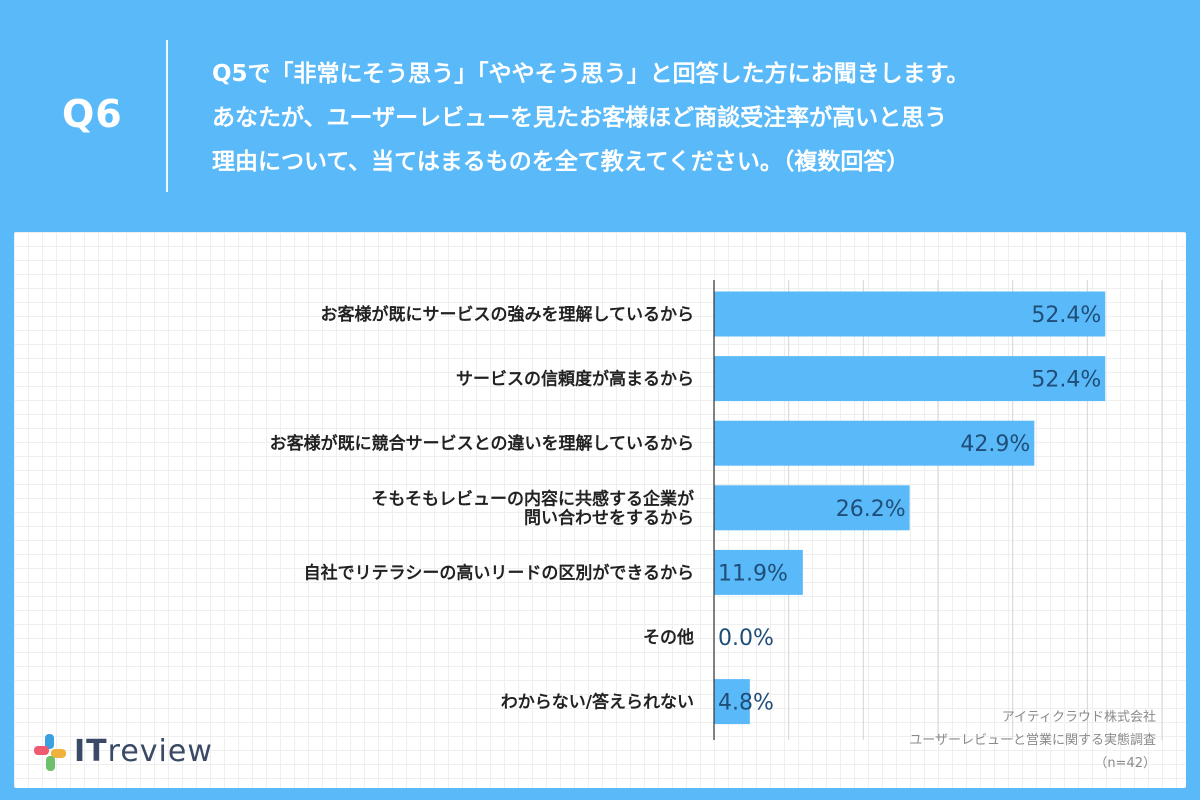  What do you see at coordinates (91, 751) in the screenshot?
I see `logo-text-it: IT` at bounding box center [91, 751].